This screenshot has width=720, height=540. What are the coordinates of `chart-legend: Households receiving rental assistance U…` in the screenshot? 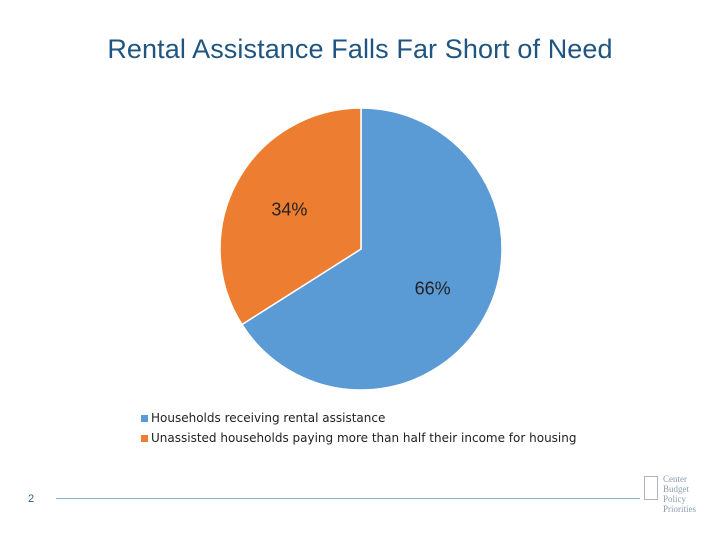 It's located at (358, 428).